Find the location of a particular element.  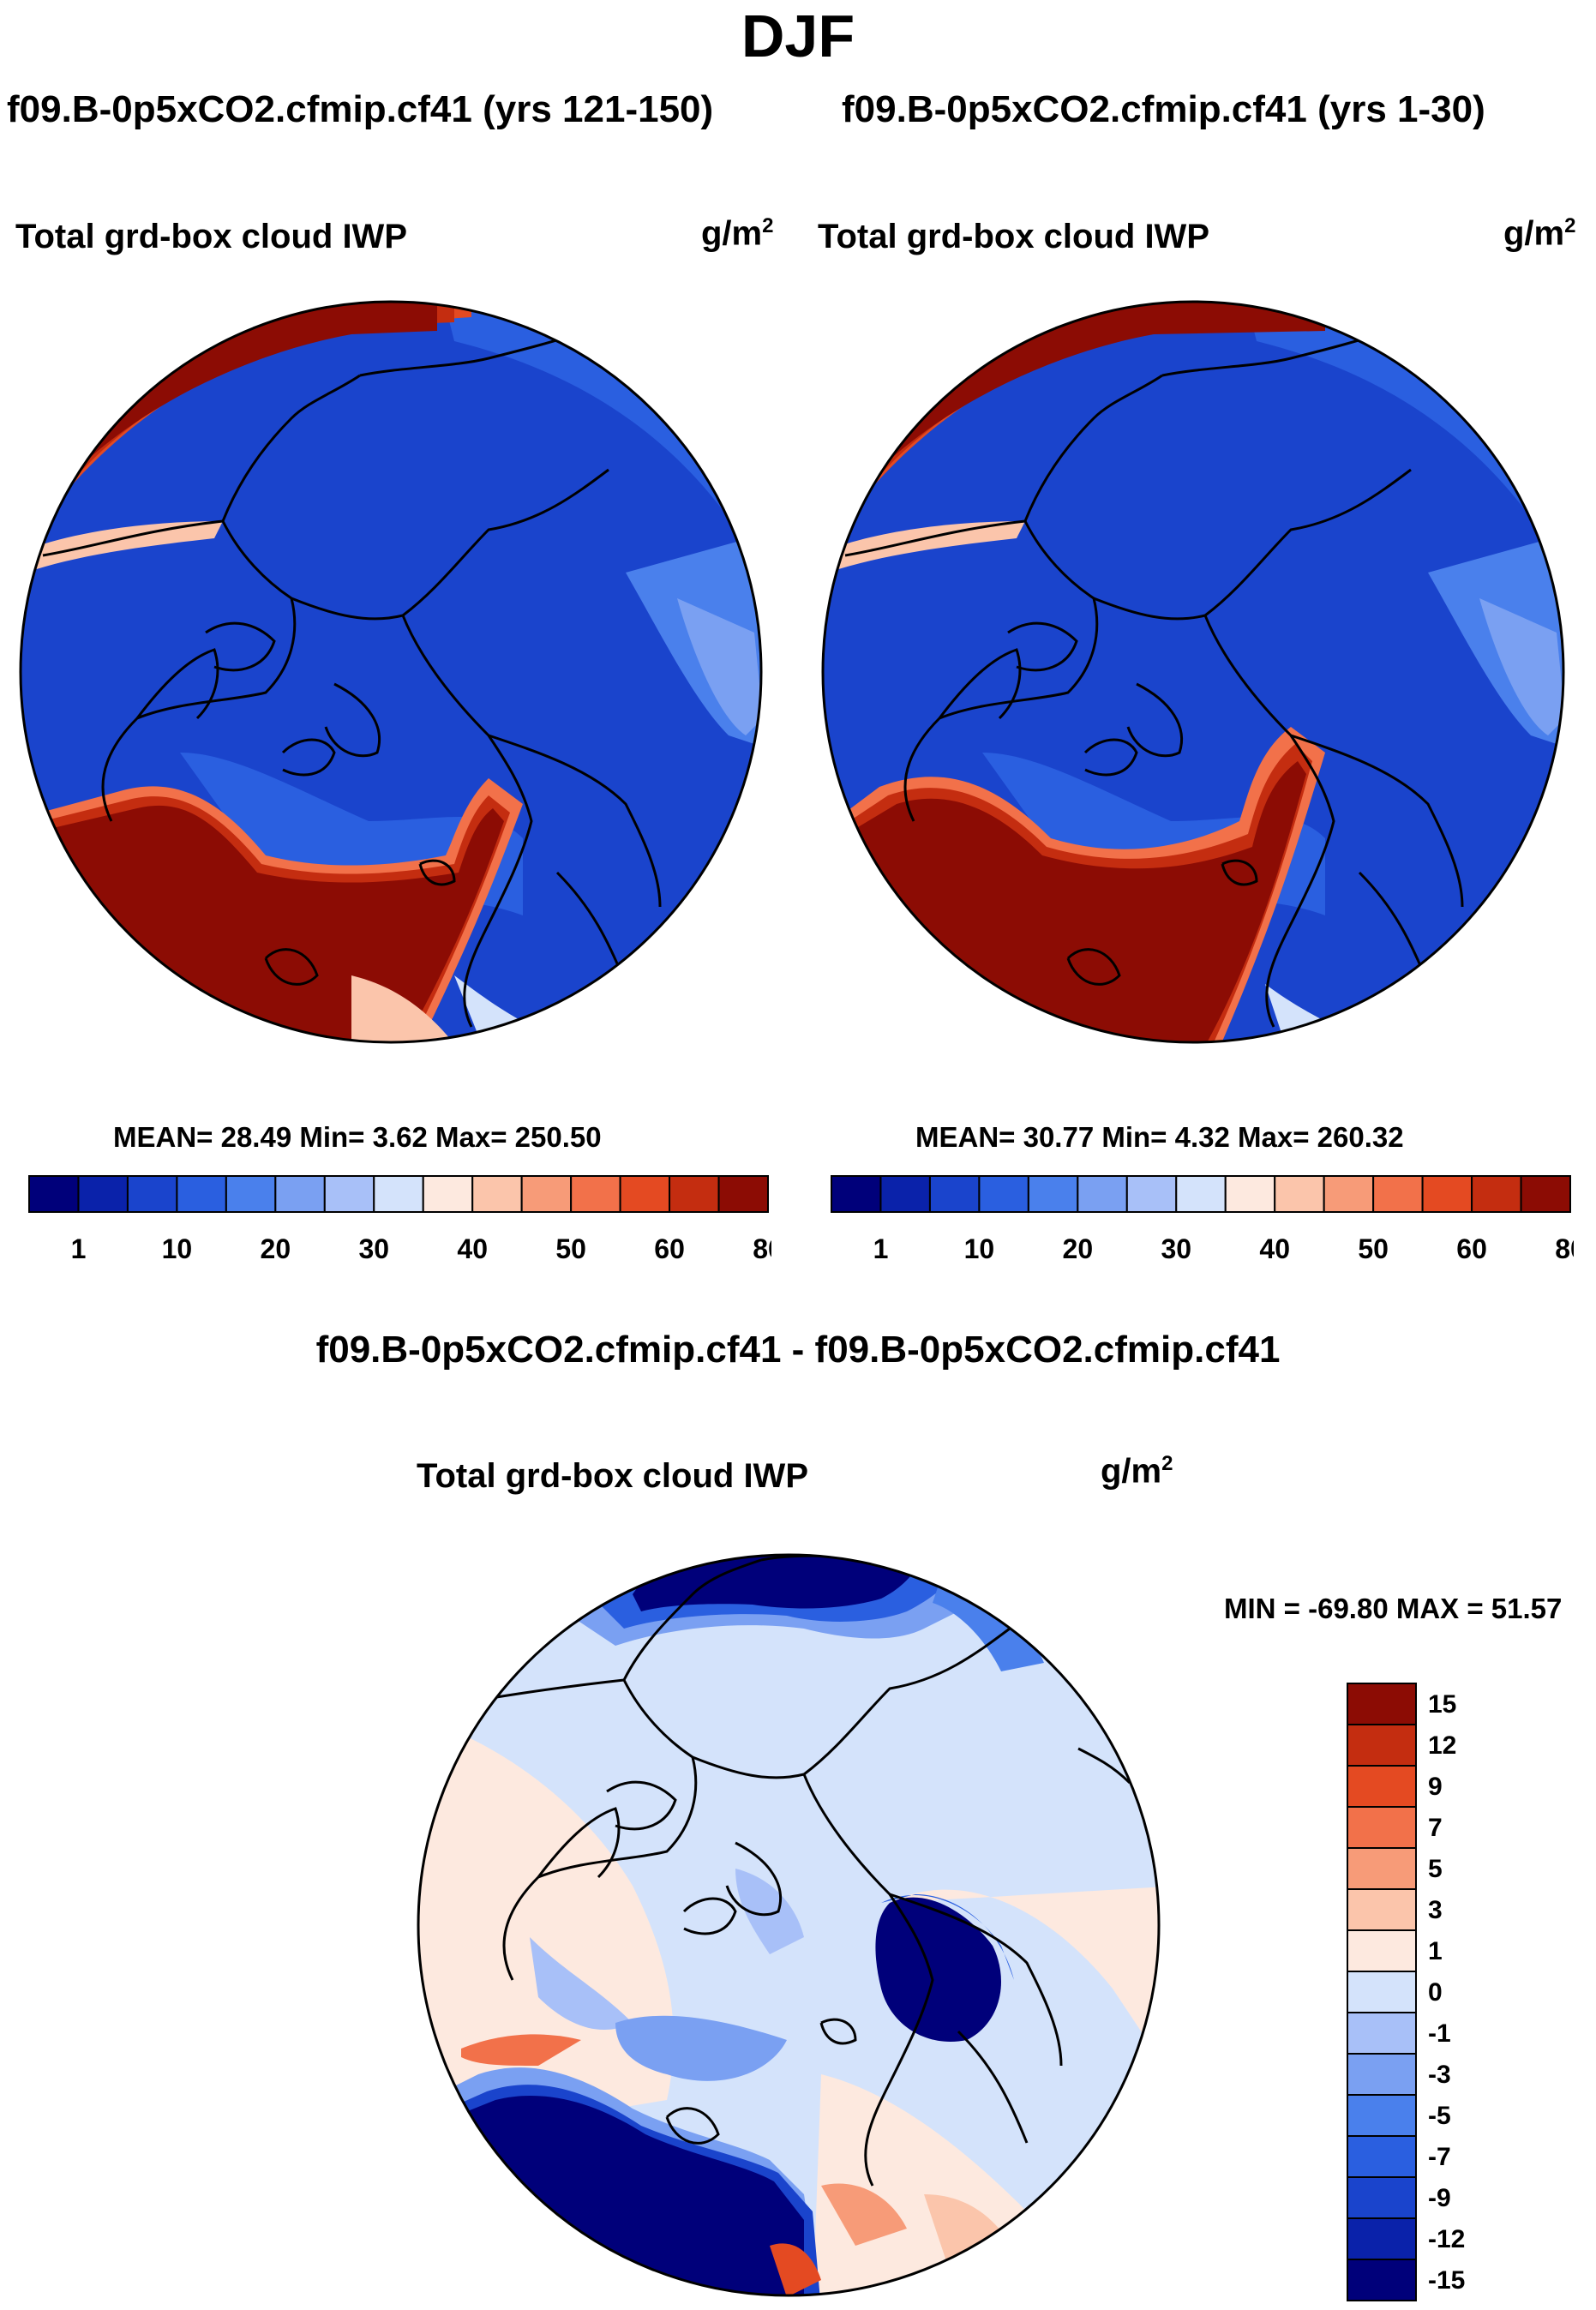

panel-2-colorbar: 1 10 20 30 40 50 60 80 is located at coordinates (1202, 1219).